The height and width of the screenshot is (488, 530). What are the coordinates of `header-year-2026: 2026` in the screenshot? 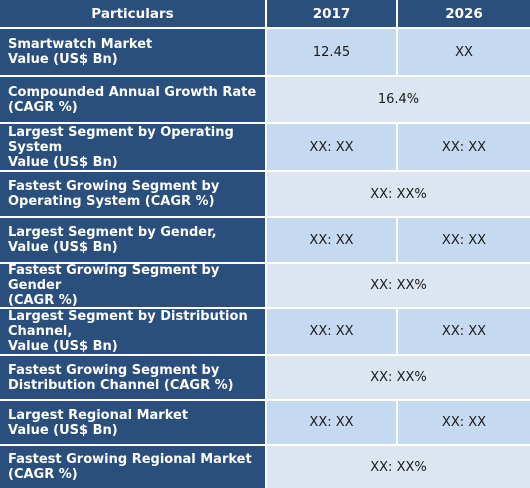 It's located at (464, 13).